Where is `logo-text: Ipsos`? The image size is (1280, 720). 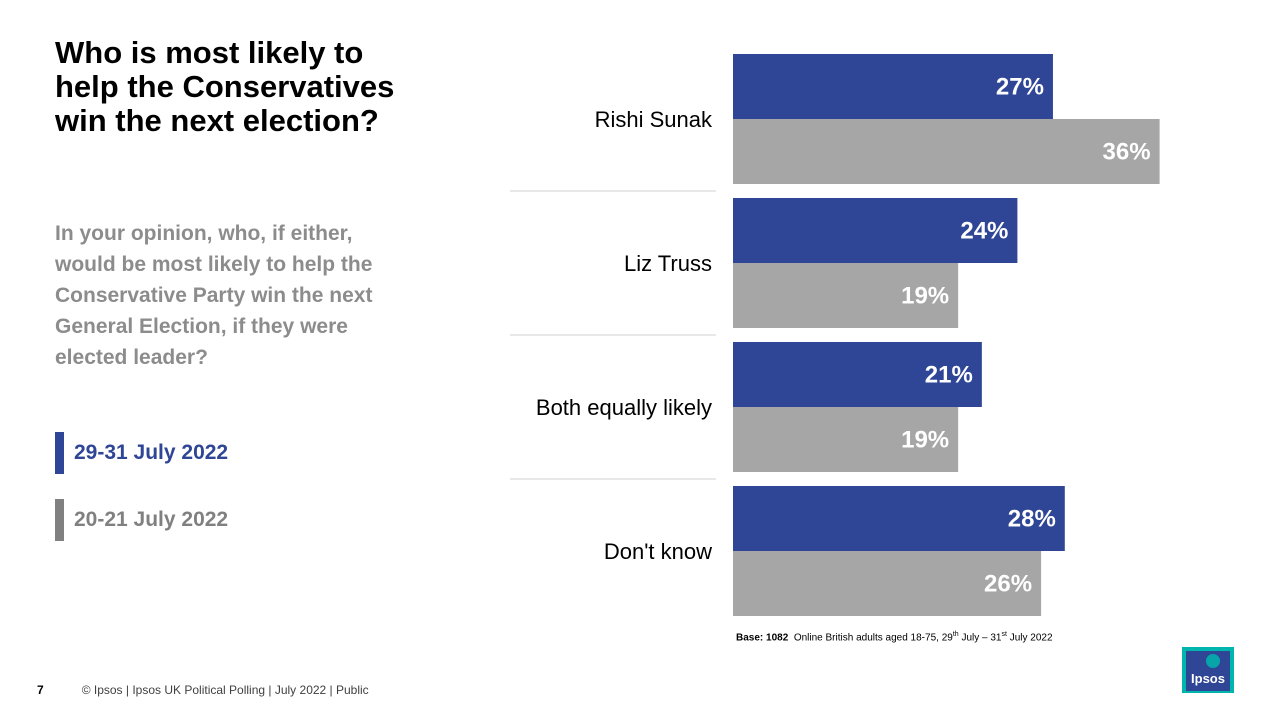
logo-text: Ipsos is located at coordinates (1208, 678).